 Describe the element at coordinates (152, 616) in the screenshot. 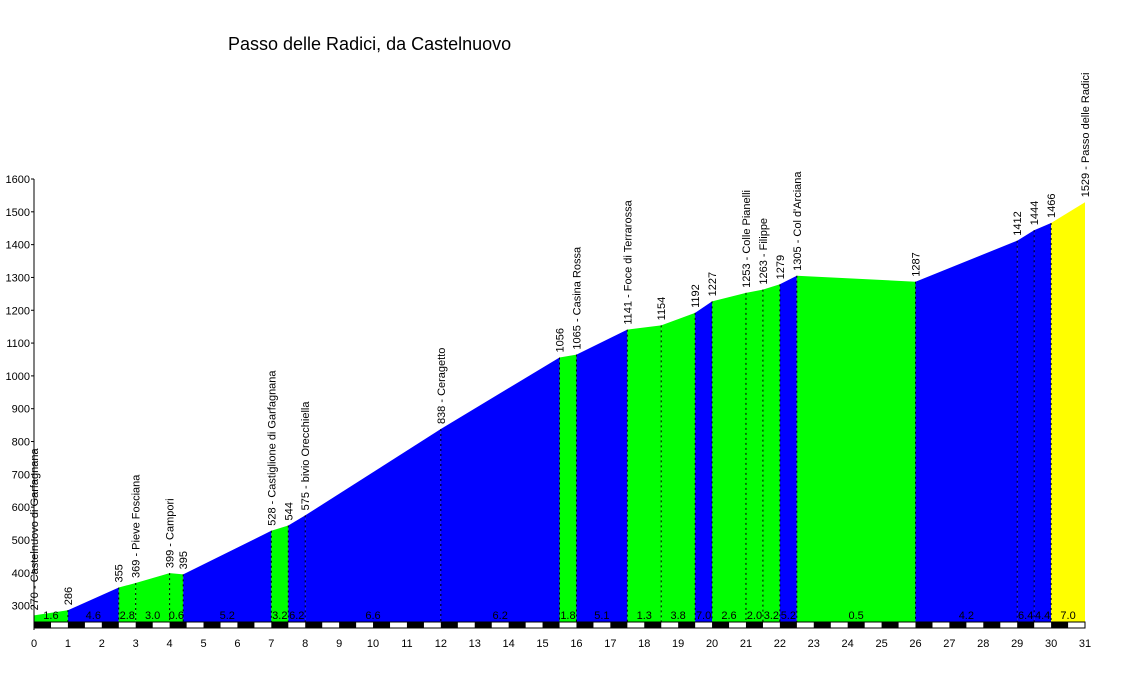

I see `gradient-label: 3.0` at that location.